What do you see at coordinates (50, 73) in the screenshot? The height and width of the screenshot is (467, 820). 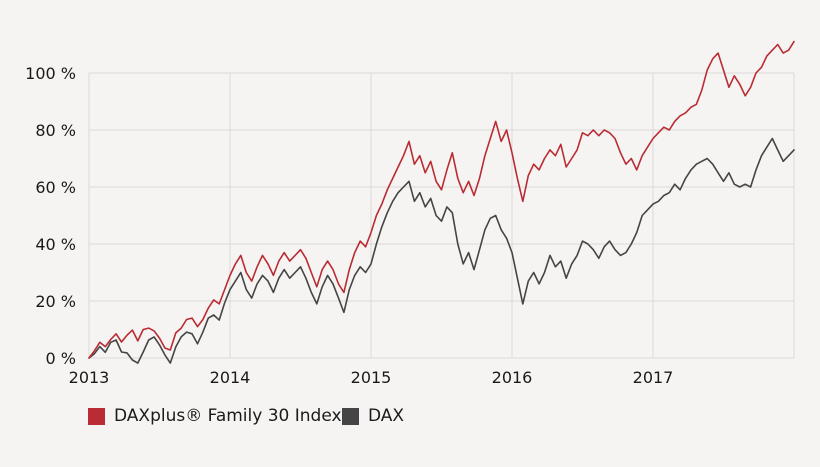 I see `svg-text: 100 %` at bounding box center [50, 73].